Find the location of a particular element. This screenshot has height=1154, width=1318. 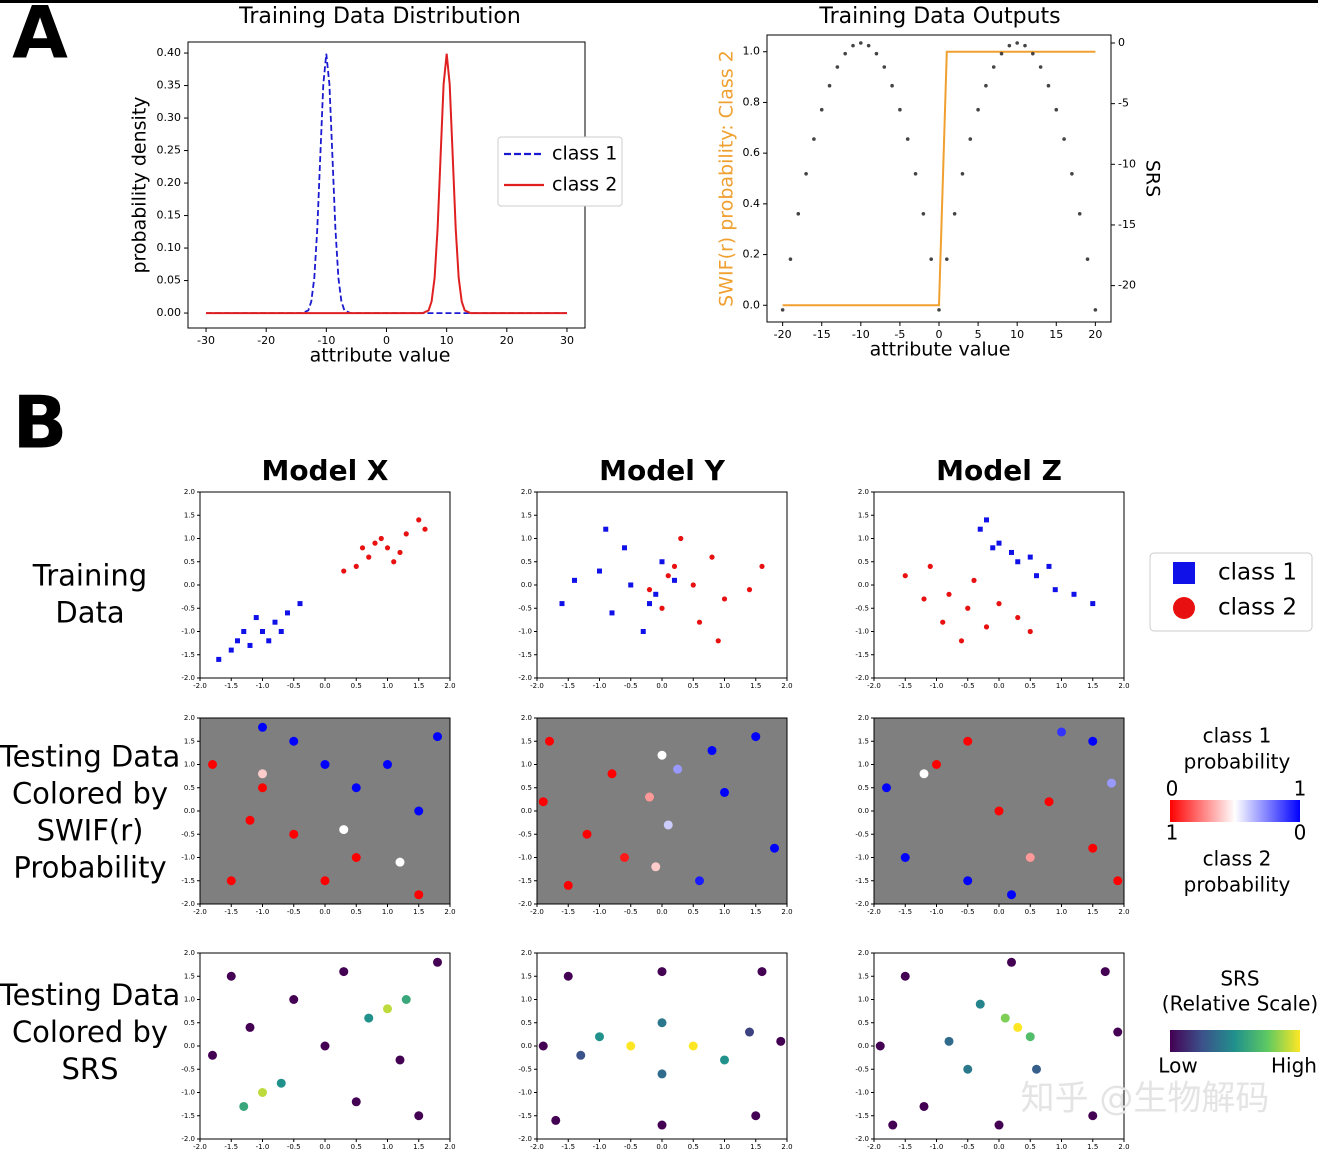

x-tick-label: -2.0 is located at coordinates (200, 686).